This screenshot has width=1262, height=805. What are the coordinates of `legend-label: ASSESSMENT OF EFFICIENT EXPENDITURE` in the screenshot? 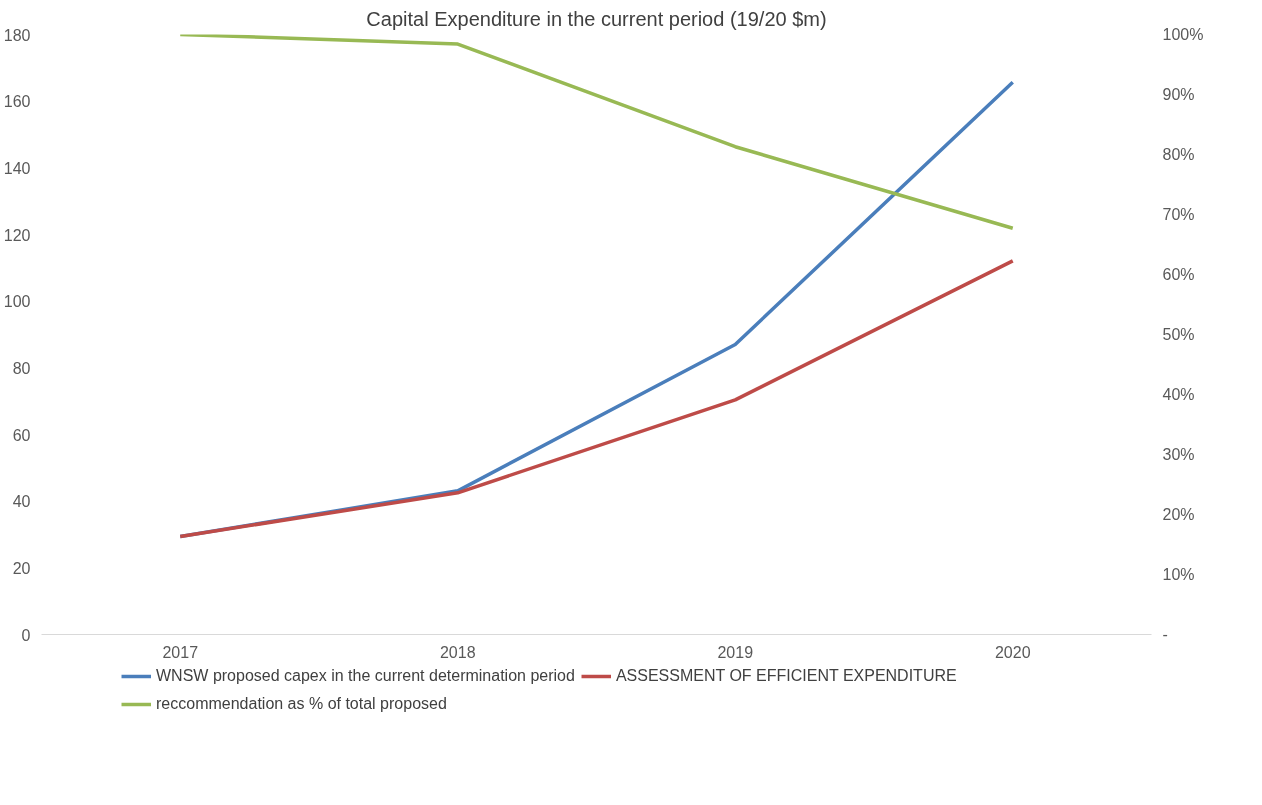 It's located at (786, 676).